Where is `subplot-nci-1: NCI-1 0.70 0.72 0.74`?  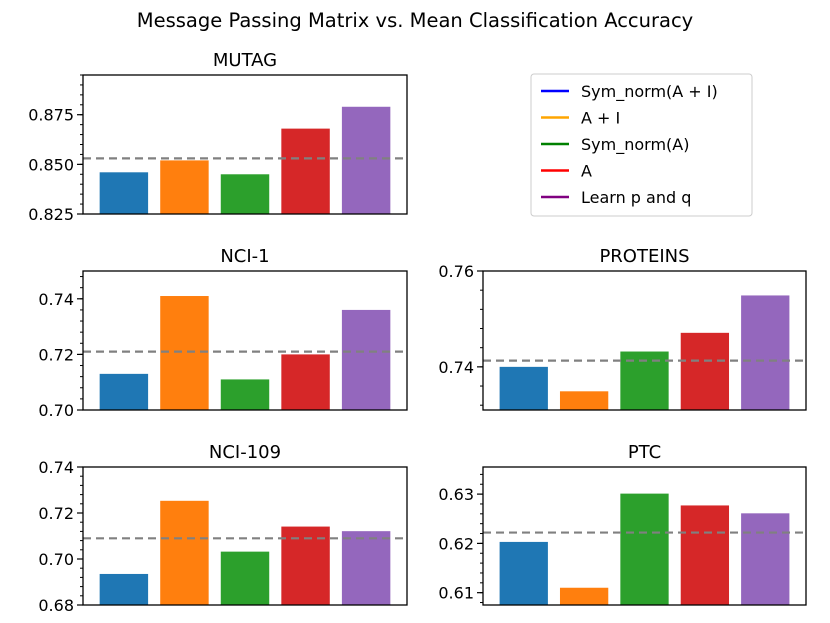 subplot-nci-1: NCI-1 0.70 0.72 0.74 is located at coordinates (223, 333).